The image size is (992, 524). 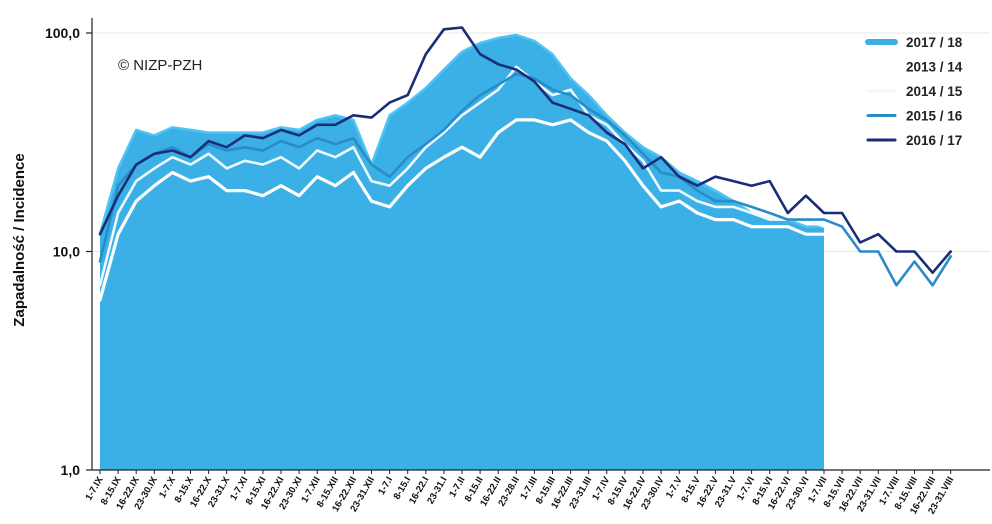 I want to click on y-tick-label: 10,0, so click(x=66, y=252).